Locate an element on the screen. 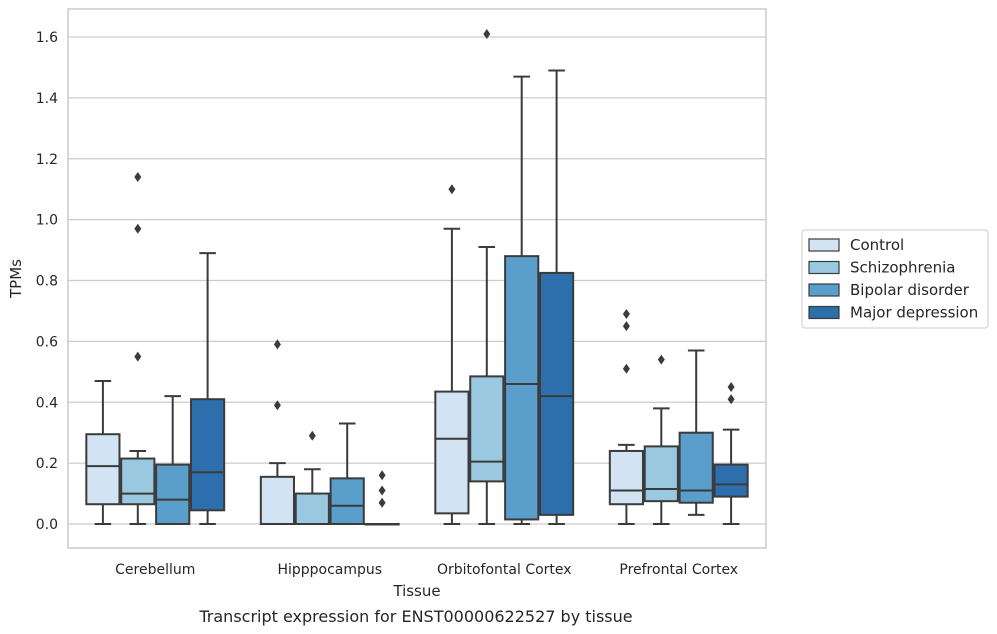 This screenshot has height=634, width=997. legend-frame is located at coordinates (895, 279).